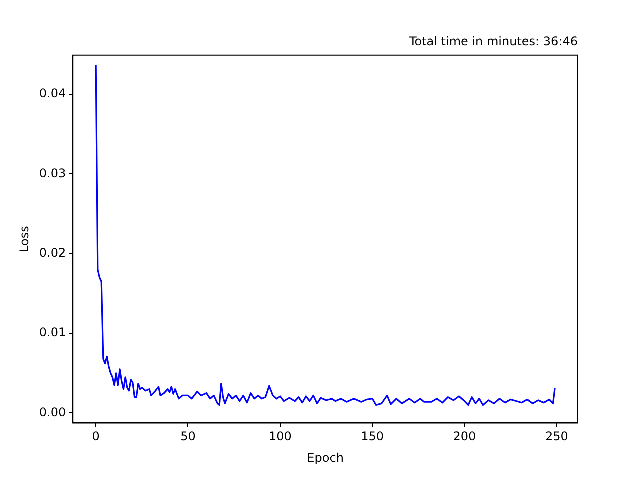  I want to click on y-tick-label: 0.04, so click(52, 93).